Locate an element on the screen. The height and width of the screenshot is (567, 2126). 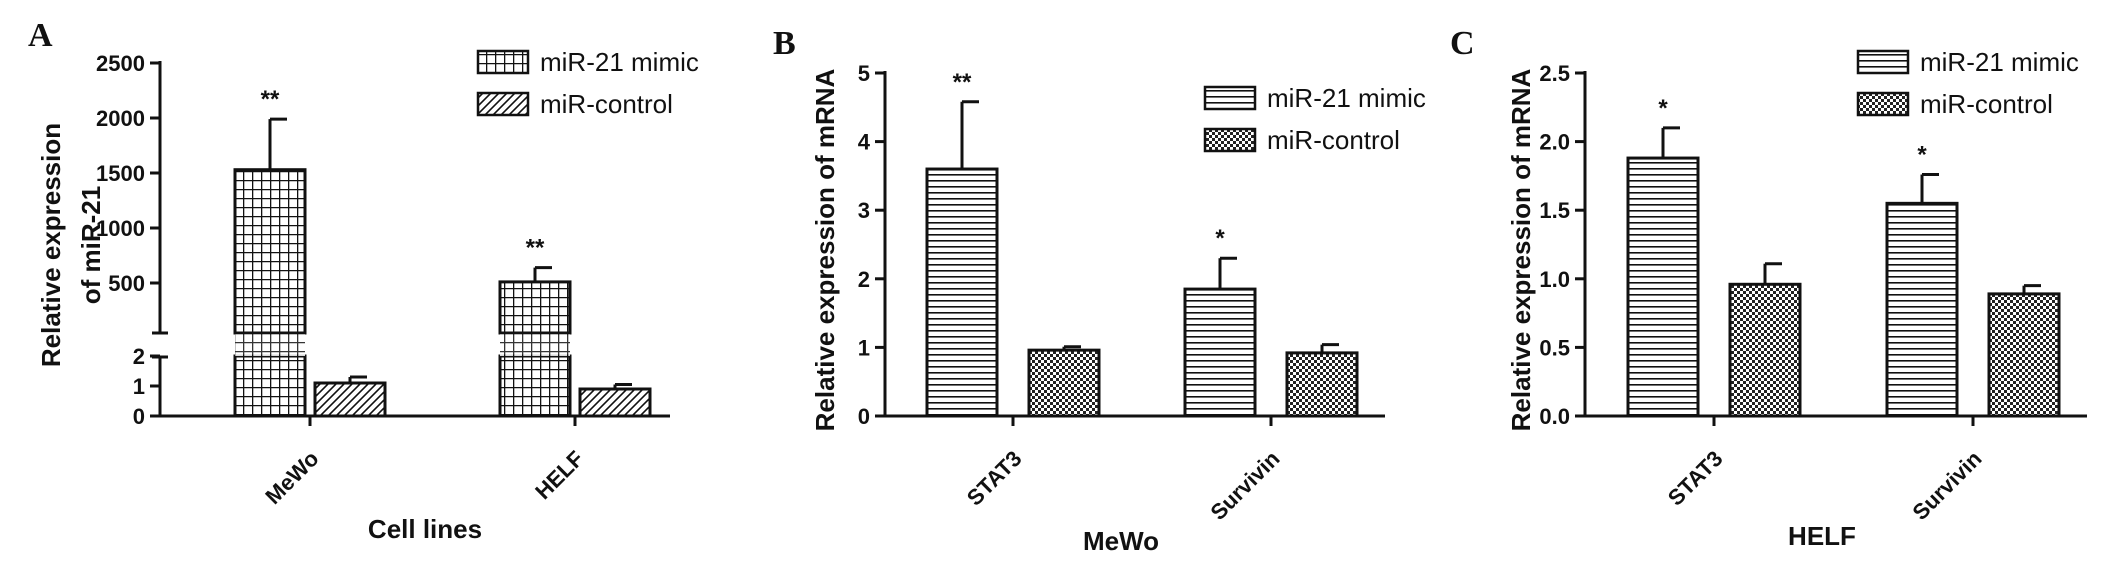
y-tick-label-b-0: 0 is located at coordinates (864, 416).